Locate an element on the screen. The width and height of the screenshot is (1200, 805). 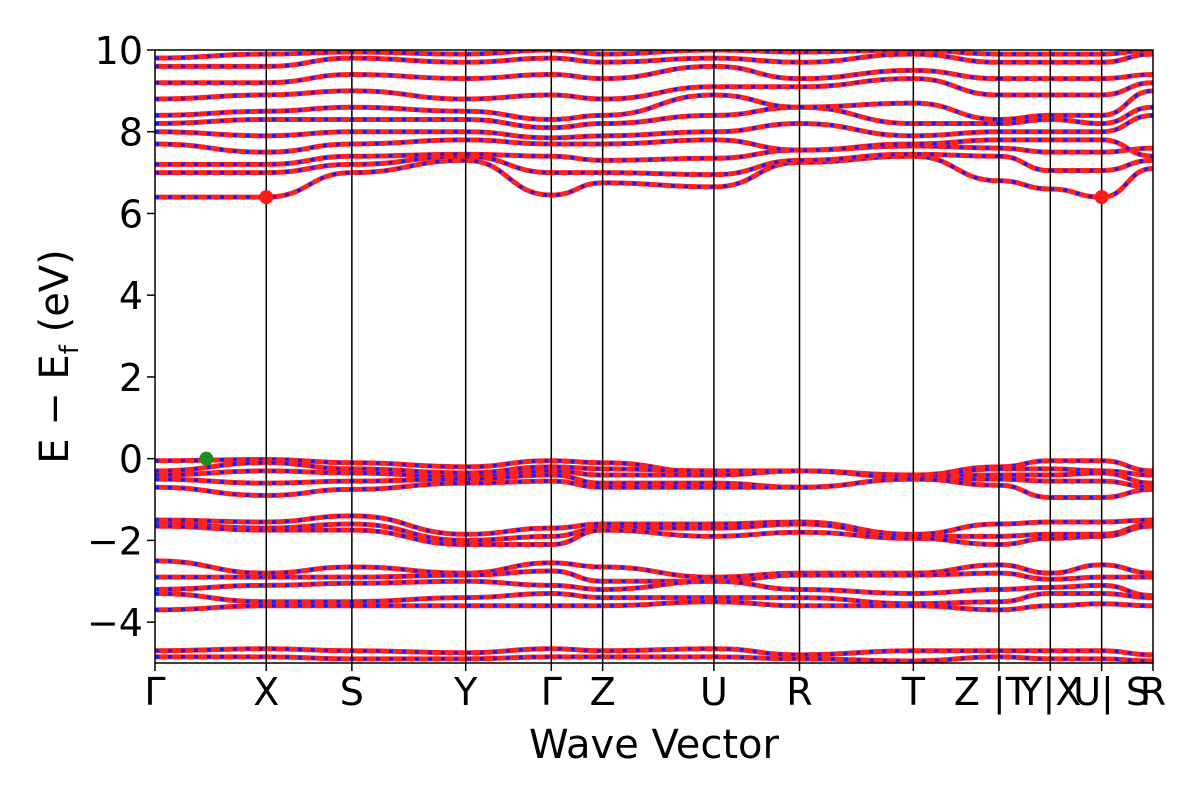
y-tick-label: −4 is located at coordinates (115, 623).